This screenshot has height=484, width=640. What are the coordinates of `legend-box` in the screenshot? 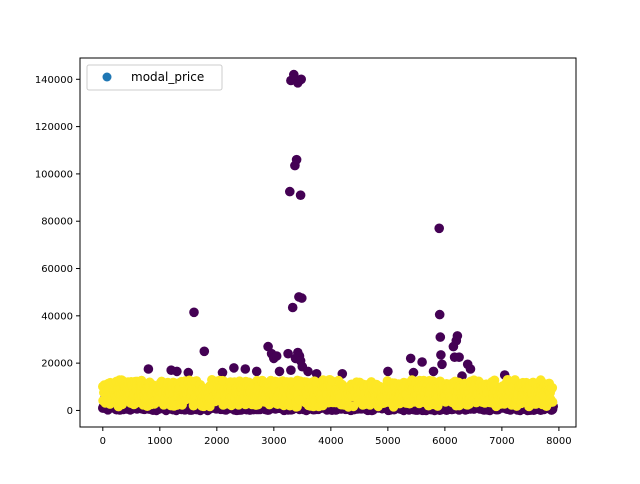 It's located at (154, 77).